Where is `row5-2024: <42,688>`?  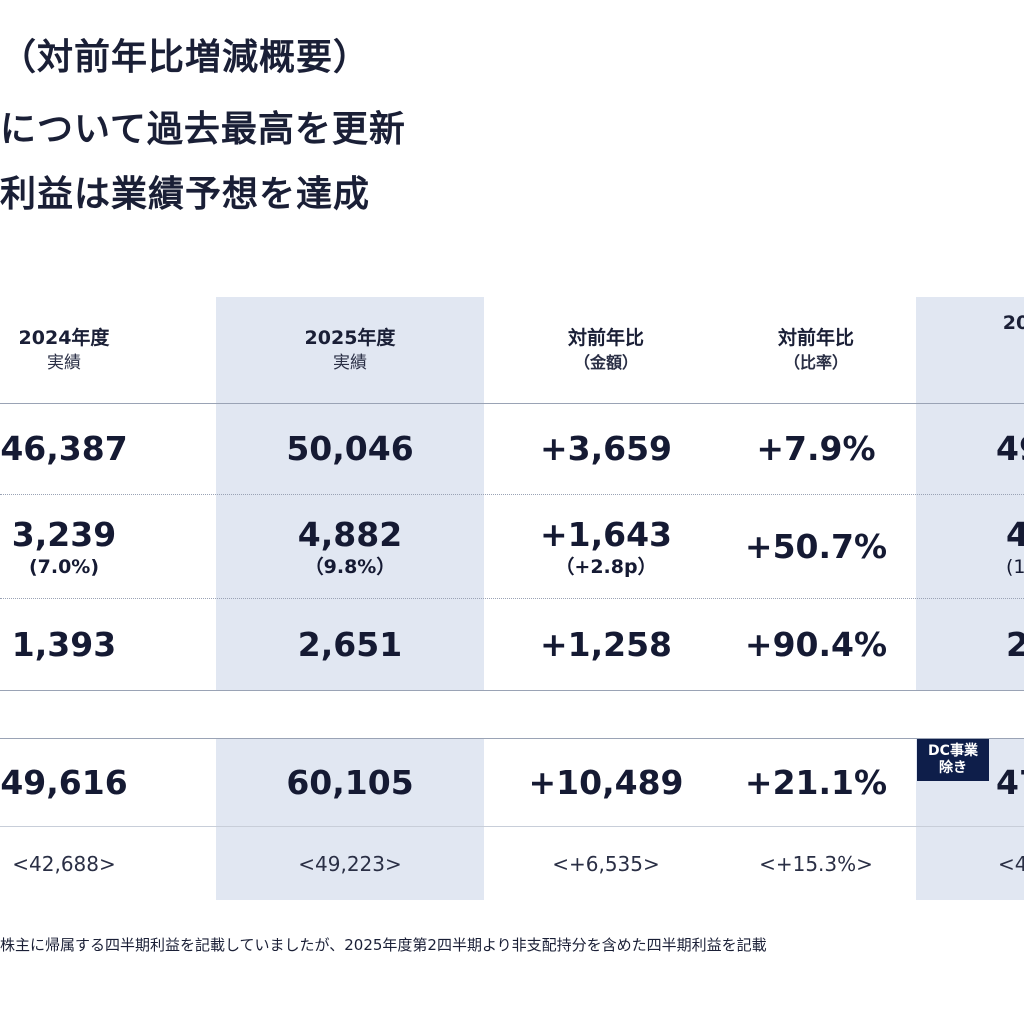
row5-2024: <42,688> is located at coordinates (64, 863).